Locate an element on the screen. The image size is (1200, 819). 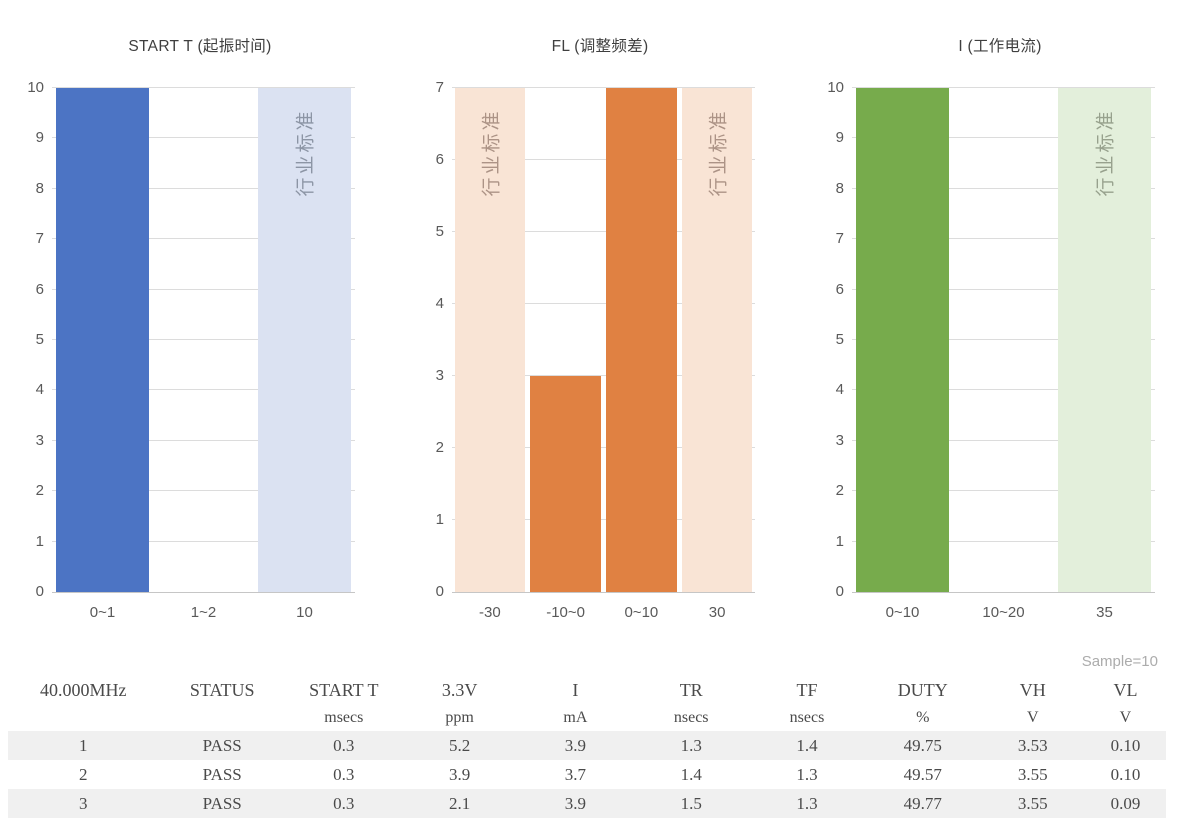
table-cell: 0.10 is located at coordinates (1125, 774).